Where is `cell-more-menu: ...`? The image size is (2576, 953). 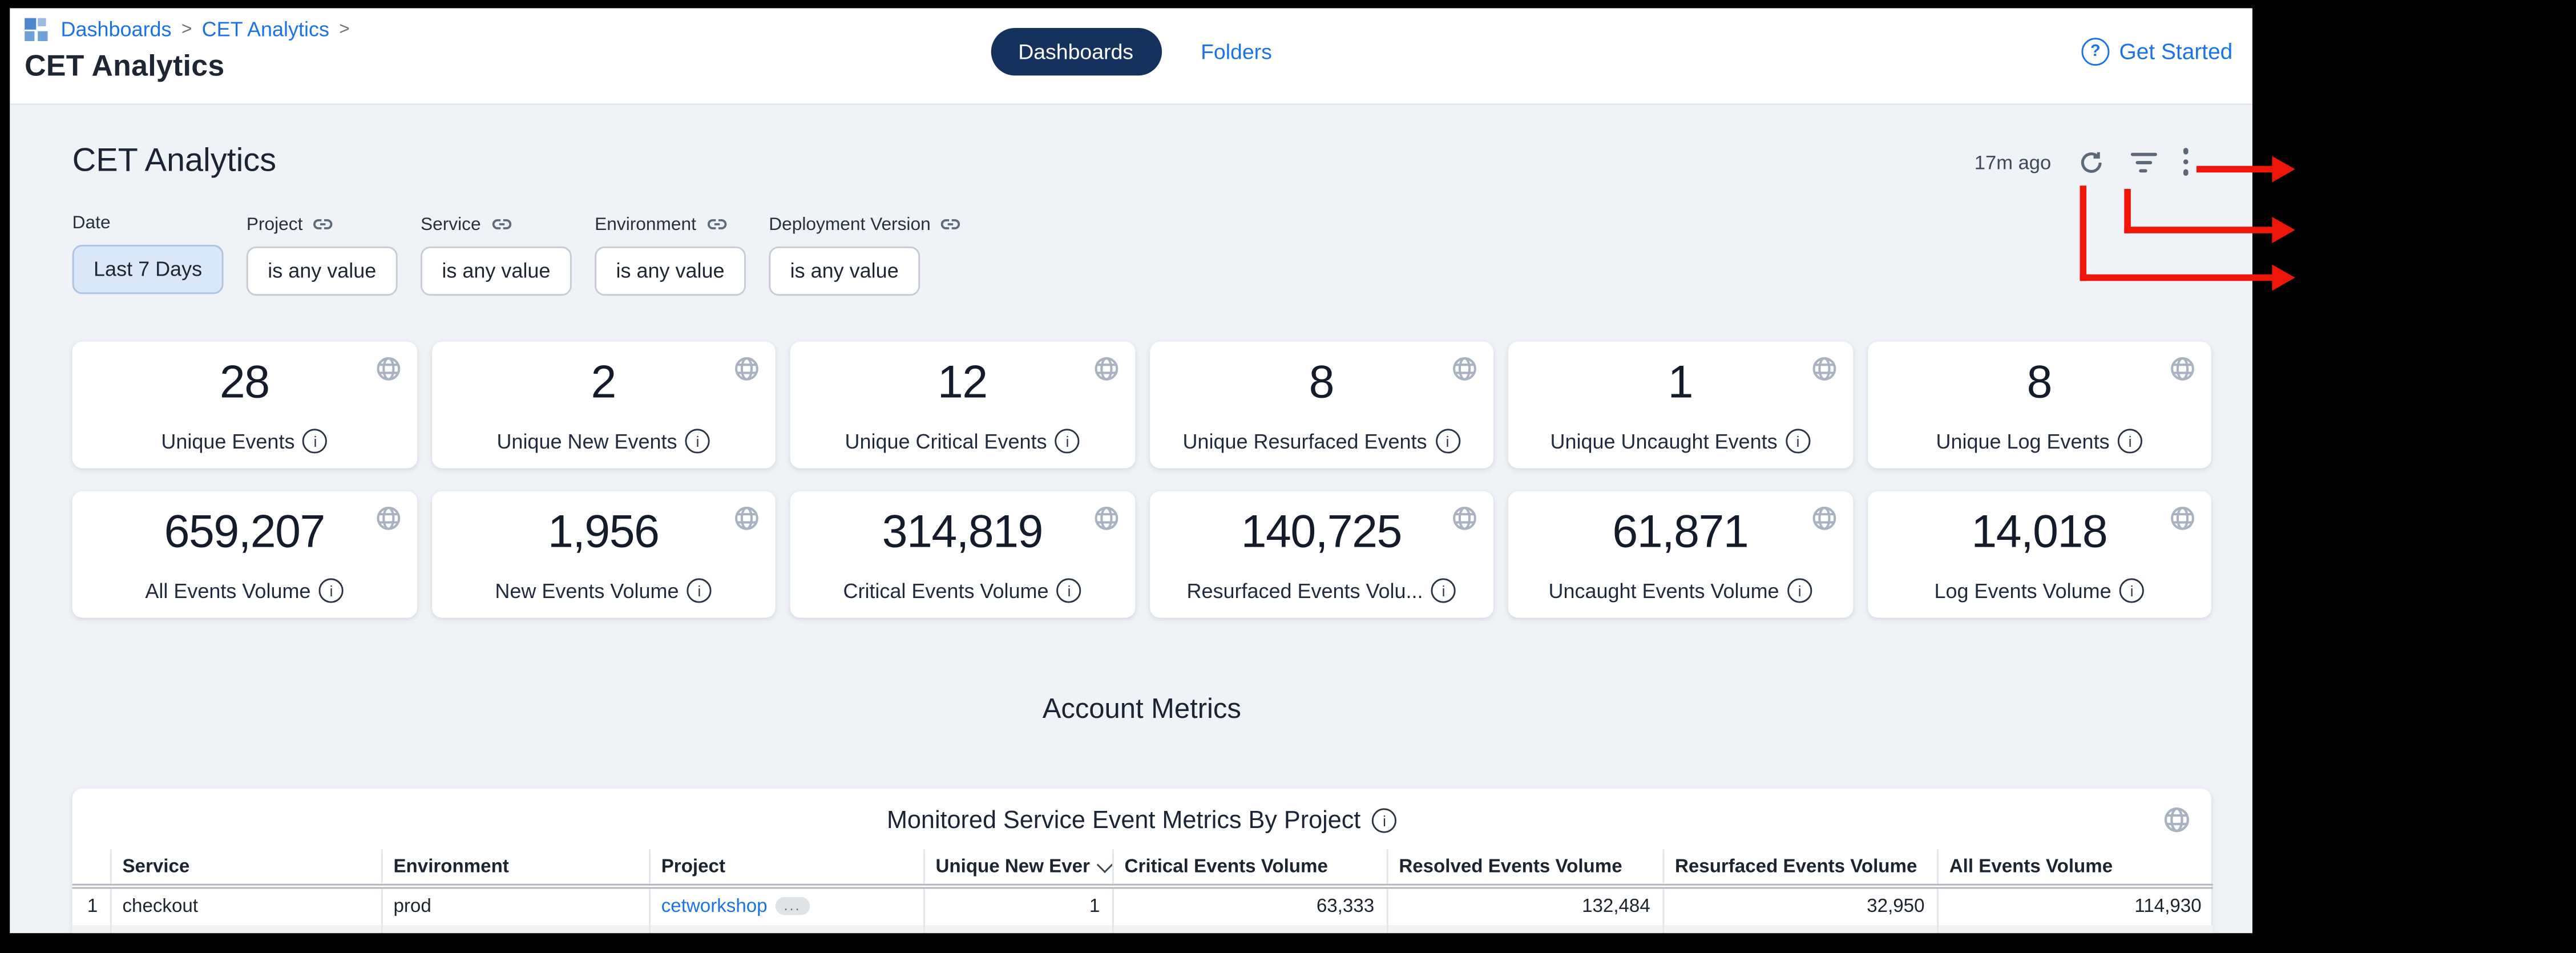
cell-more-menu: ... is located at coordinates (792, 906).